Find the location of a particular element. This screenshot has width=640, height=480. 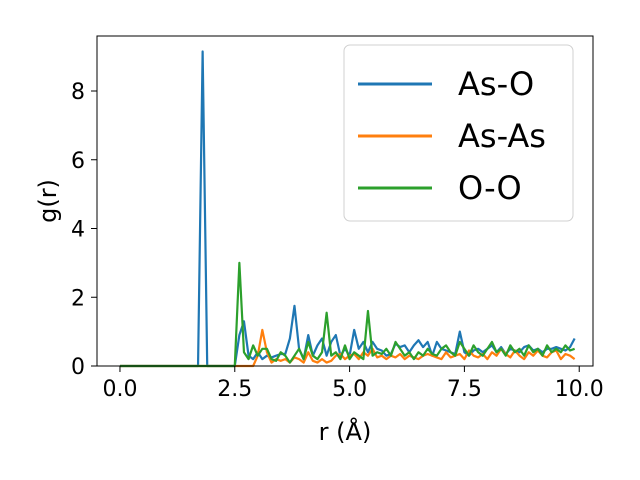

x-axis-label: r (Å) is located at coordinates (345, 431).